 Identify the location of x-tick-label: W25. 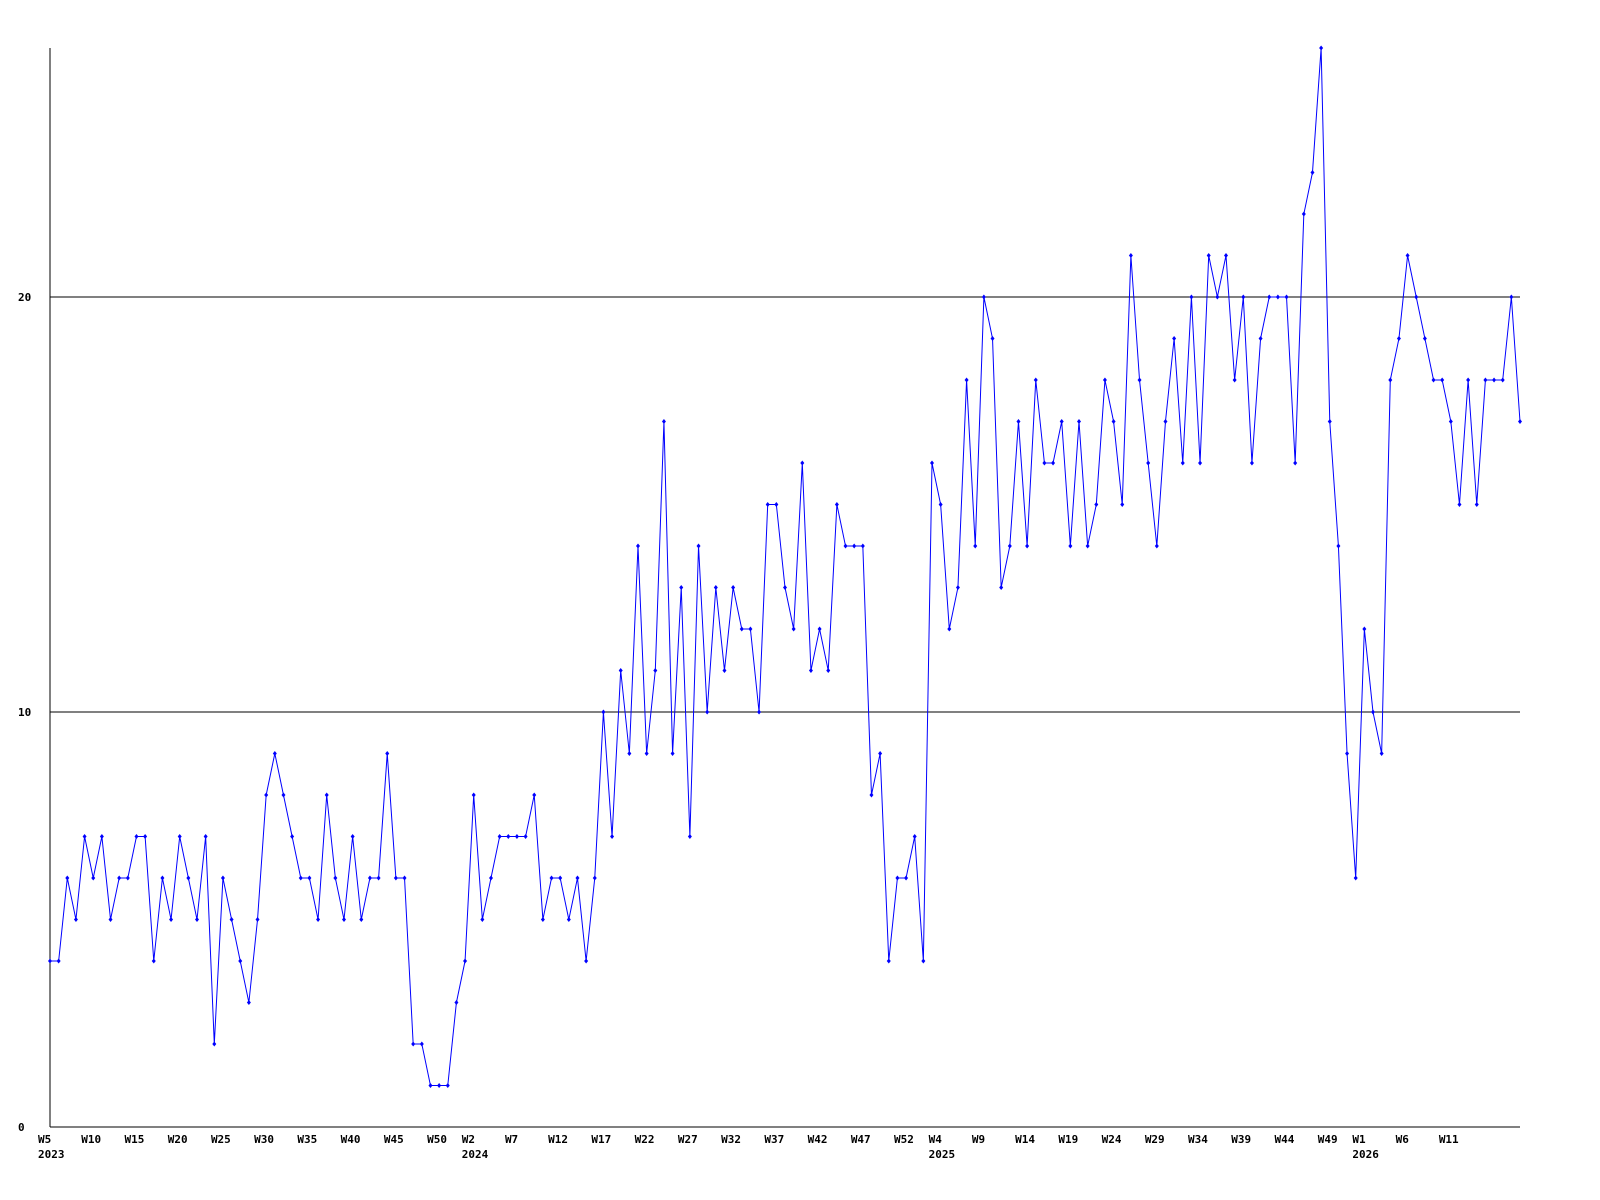
(221, 1139).